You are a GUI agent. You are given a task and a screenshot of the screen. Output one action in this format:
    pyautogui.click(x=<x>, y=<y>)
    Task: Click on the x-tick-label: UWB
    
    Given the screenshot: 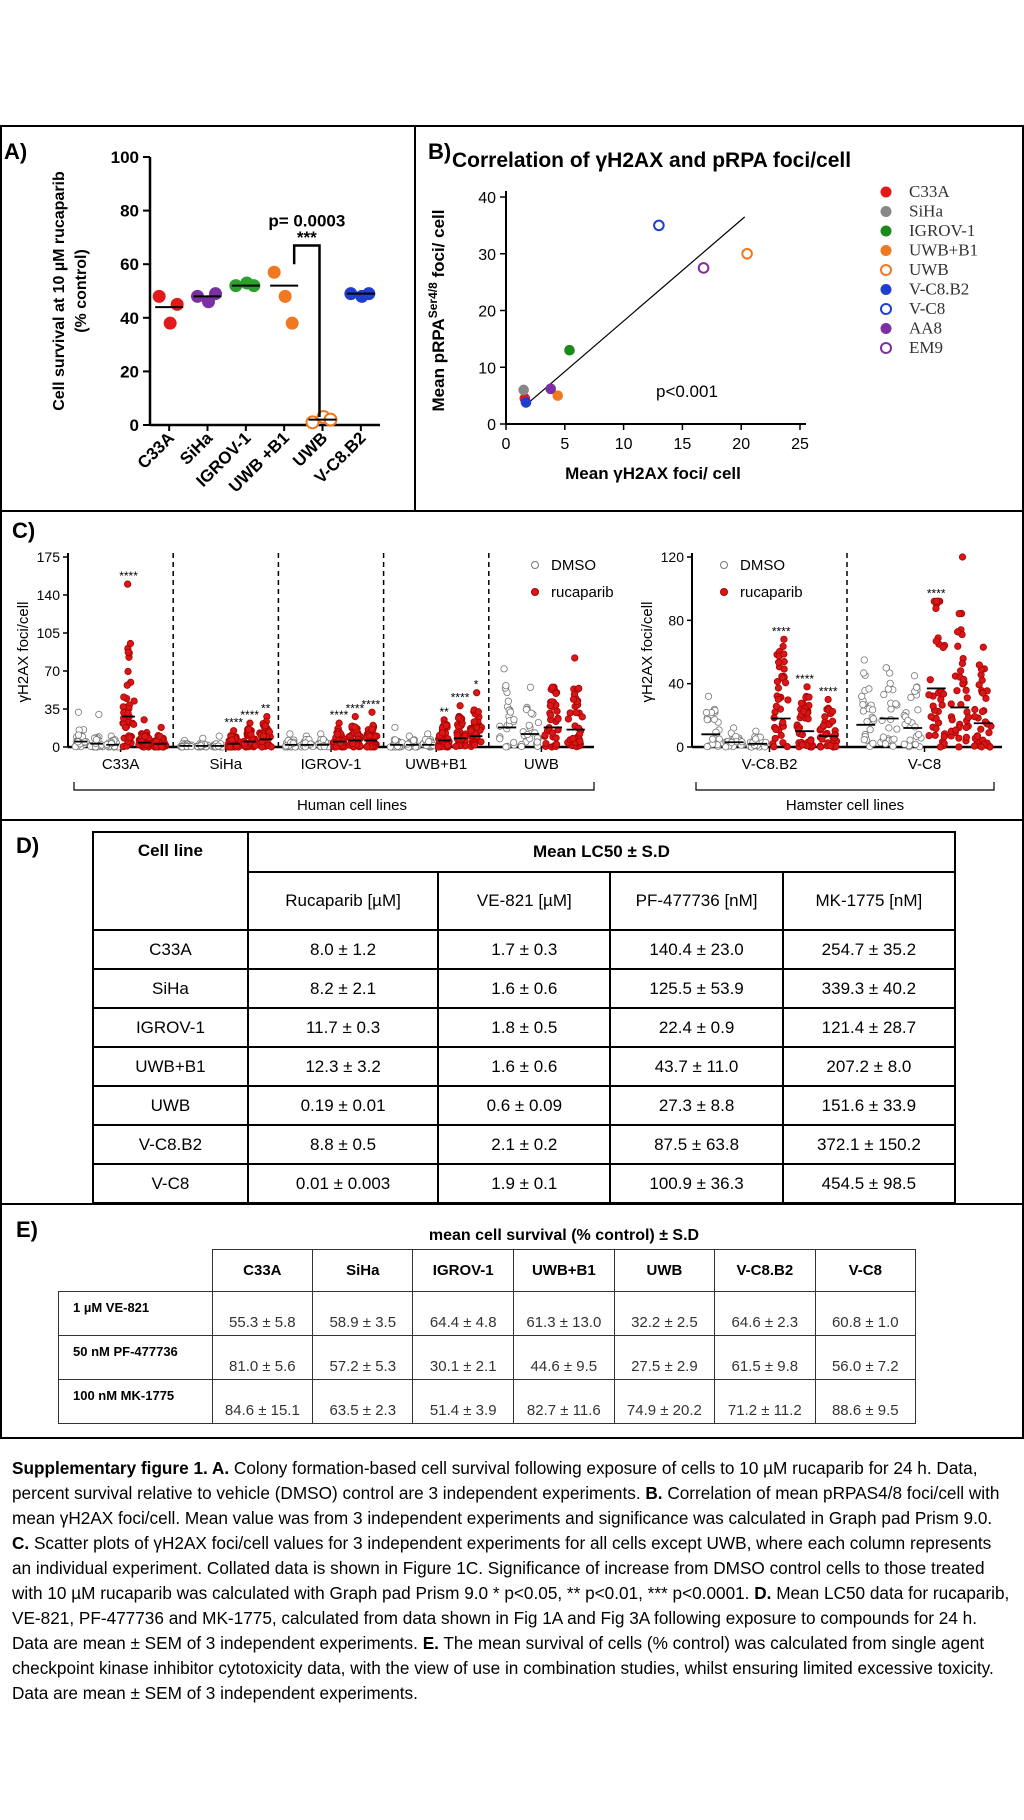 What is the action you would take?
    pyautogui.click(x=541, y=764)
    